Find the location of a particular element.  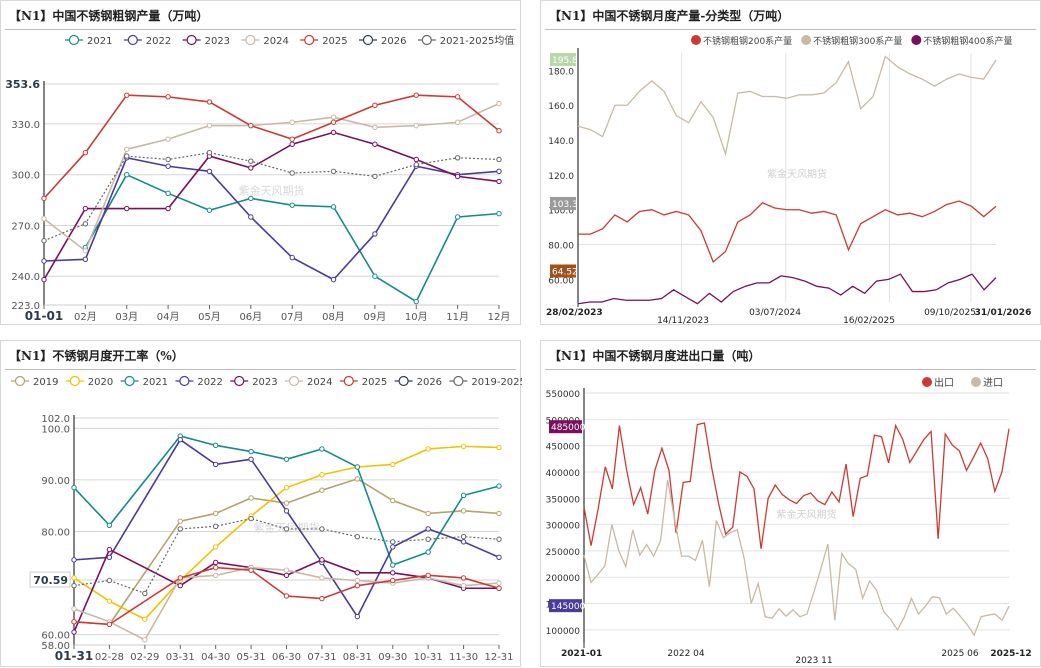

last-value-badge is located at coordinates (563, 203).